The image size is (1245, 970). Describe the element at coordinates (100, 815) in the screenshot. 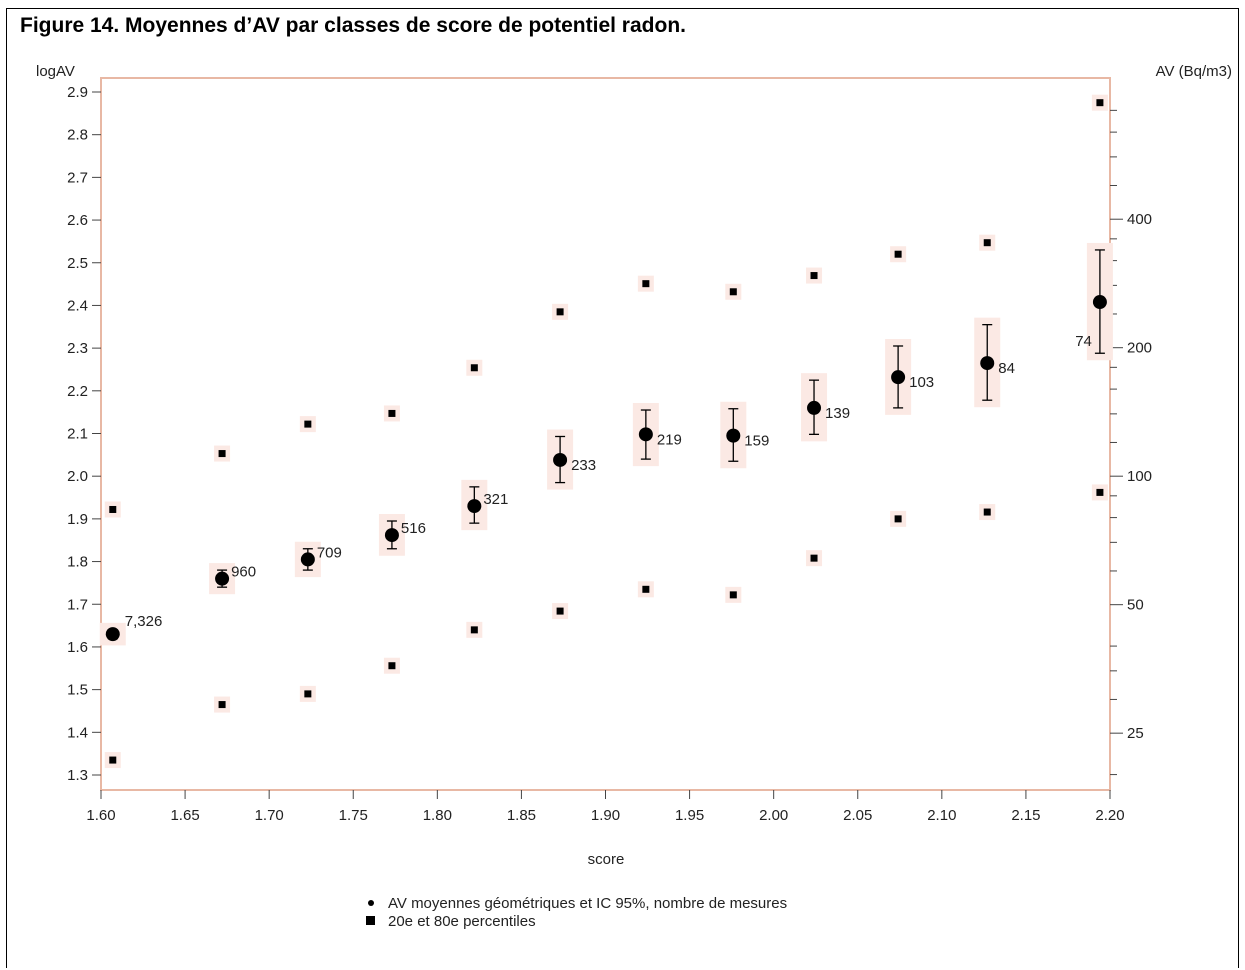

I see `x-tick-label: 1.60` at that location.